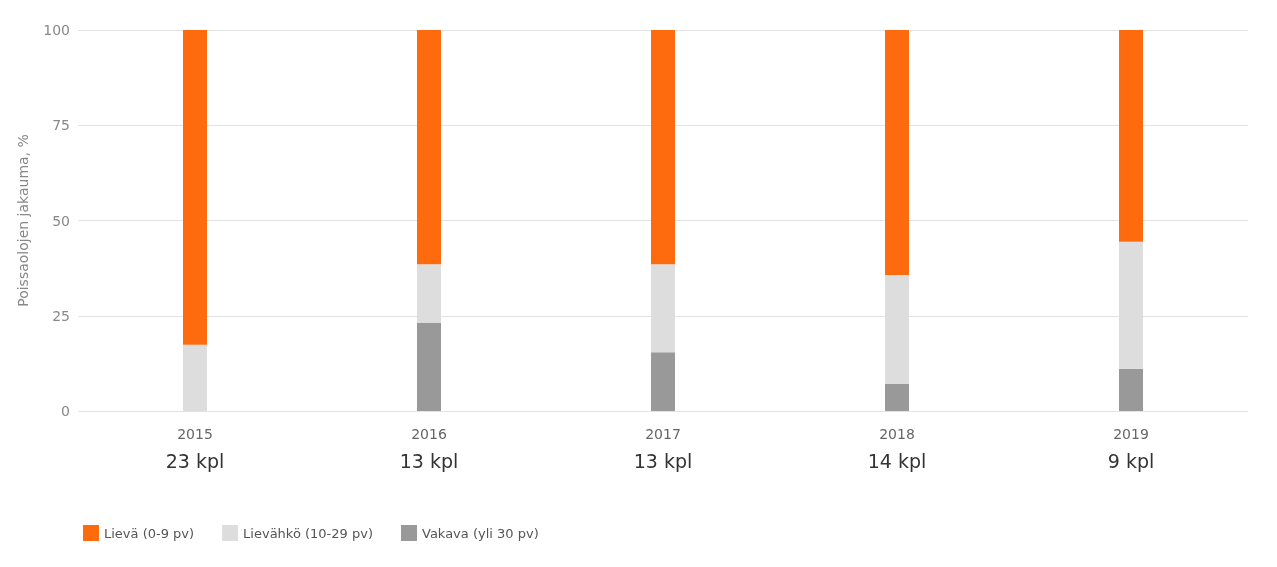 The image size is (1277, 567). Describe the element at coordinates (56, 30) in the screenshot. I see `y-tick-label: 100` at that location.